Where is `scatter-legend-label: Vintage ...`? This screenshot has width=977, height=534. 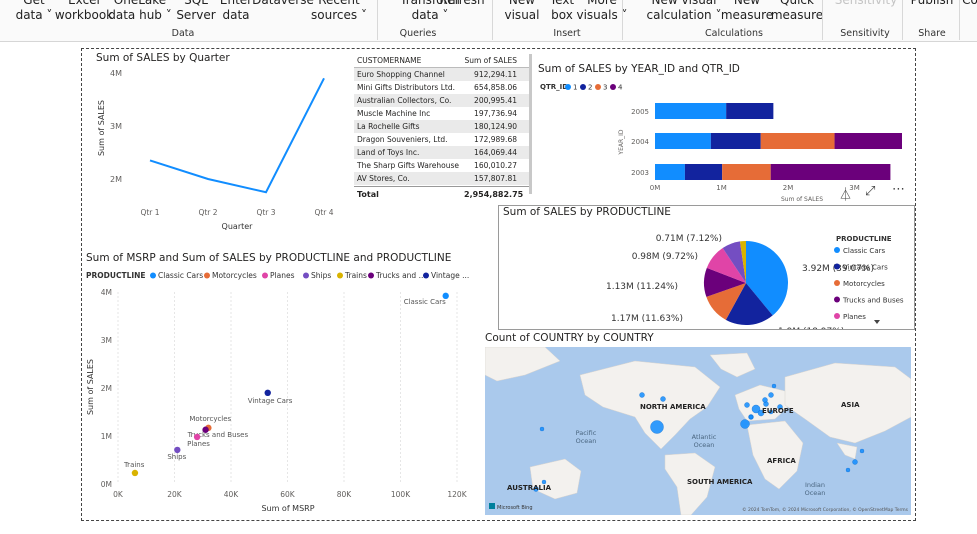 scatter-legend-label: Vintage ... is located at coordinates (450, 275).